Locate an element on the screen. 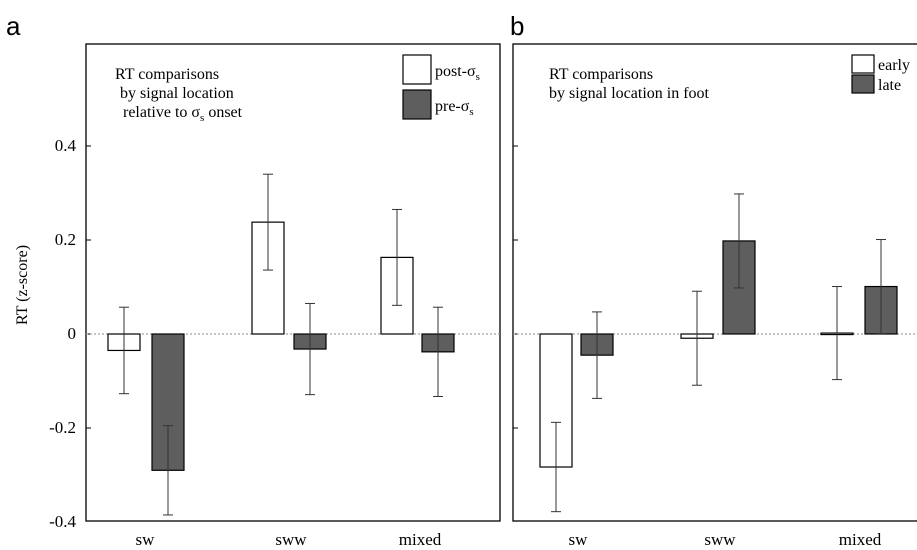 Image resolution: width=917 pixels, height=550 pixels. panel-b-yticks is located at coordinates (515, 287).